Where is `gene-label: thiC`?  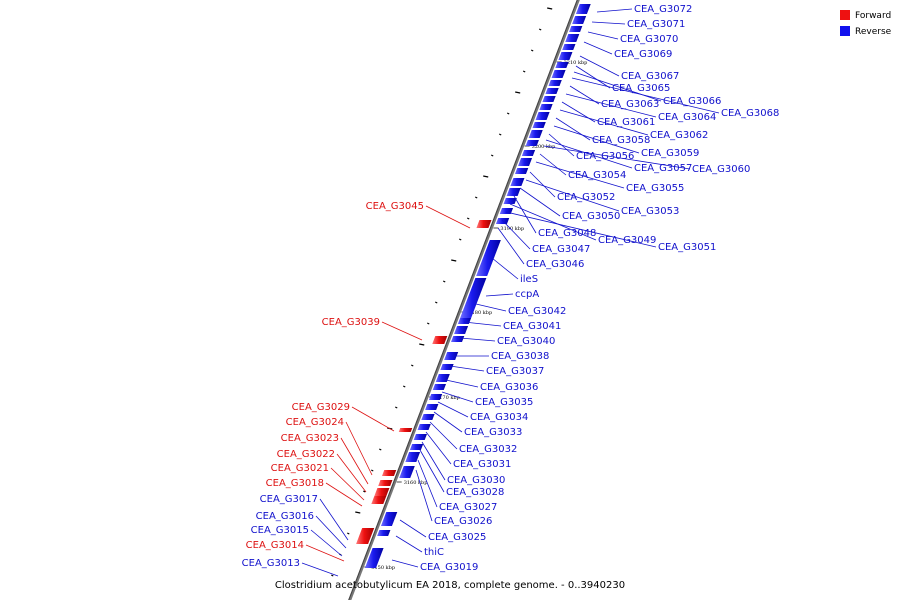
gene-label: thiC is located at coordinates (434, 552).